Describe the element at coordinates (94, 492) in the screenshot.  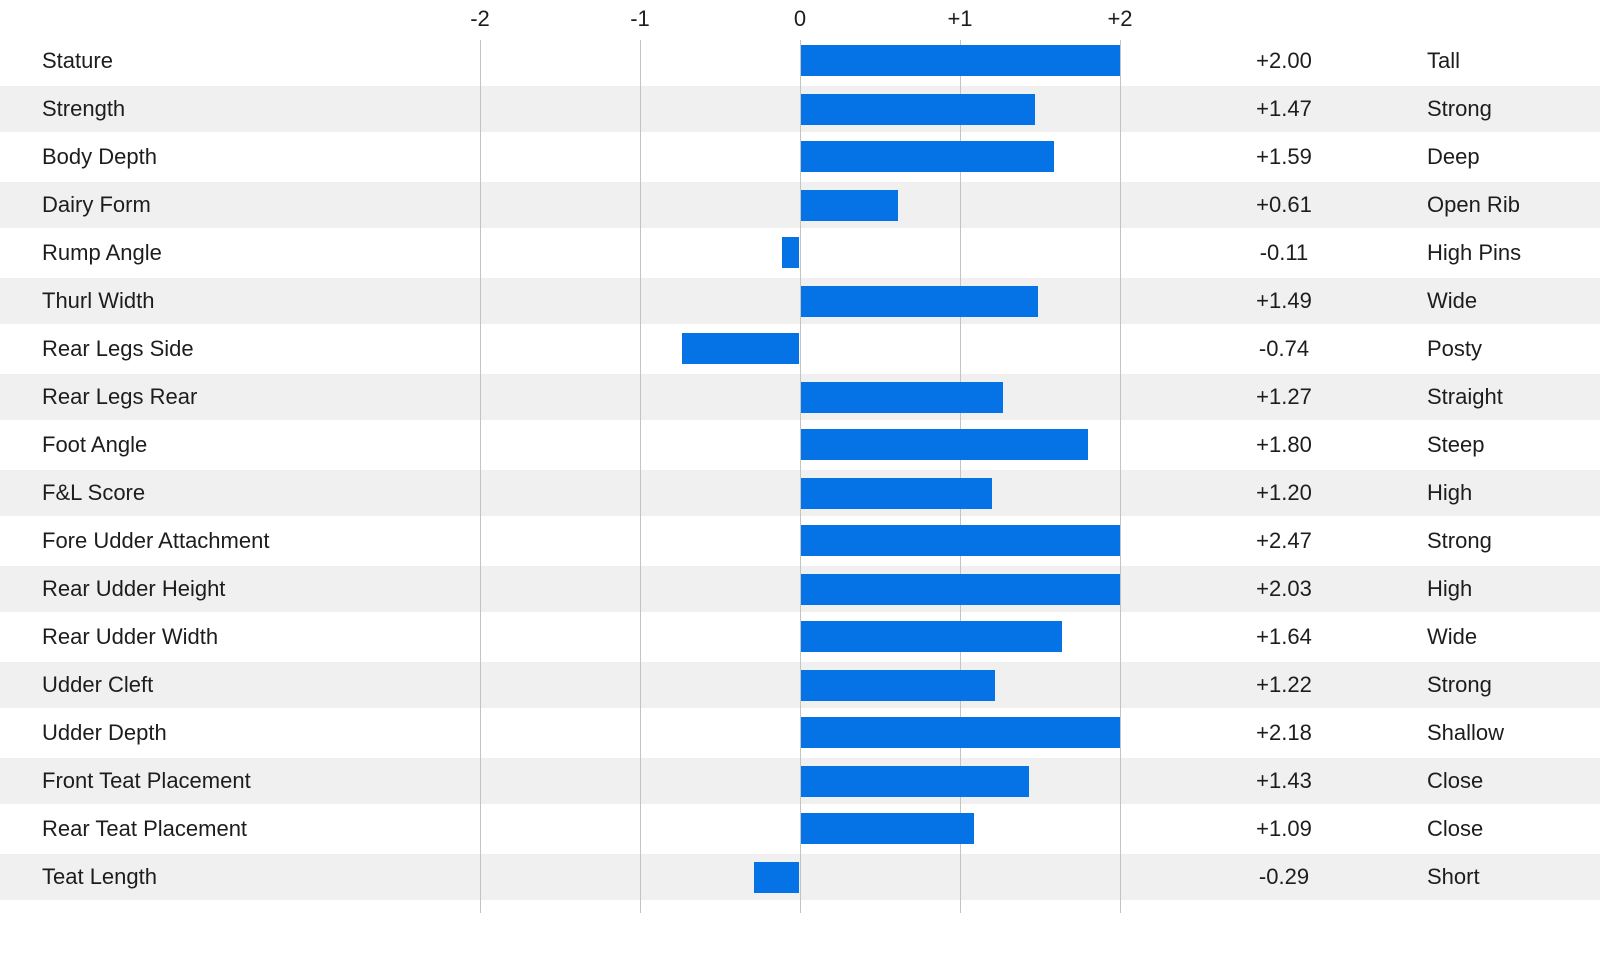
I see `trait-name-label: F&L Score` at that location.